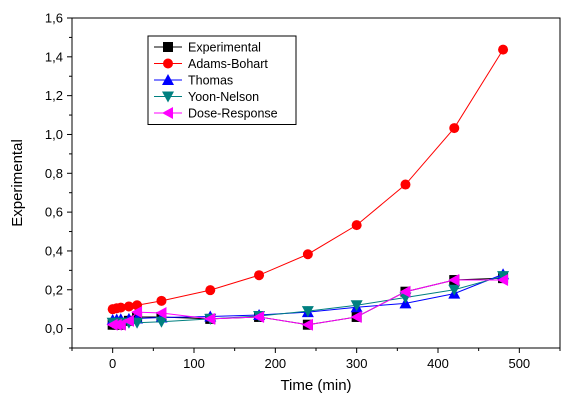 Image resolution: width=571 pixels, height=403 pixels. What do you see at coordinates (54, 173) in the screenshot?
I see `y-tick-label: 0,8` at bounding box center [54, 173].